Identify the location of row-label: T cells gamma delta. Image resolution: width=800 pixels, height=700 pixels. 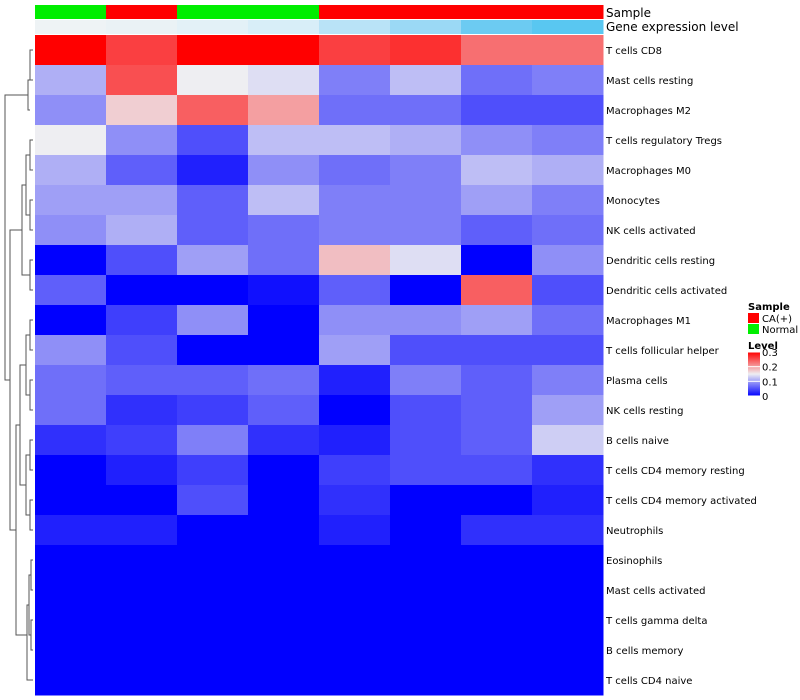
(656, 621).